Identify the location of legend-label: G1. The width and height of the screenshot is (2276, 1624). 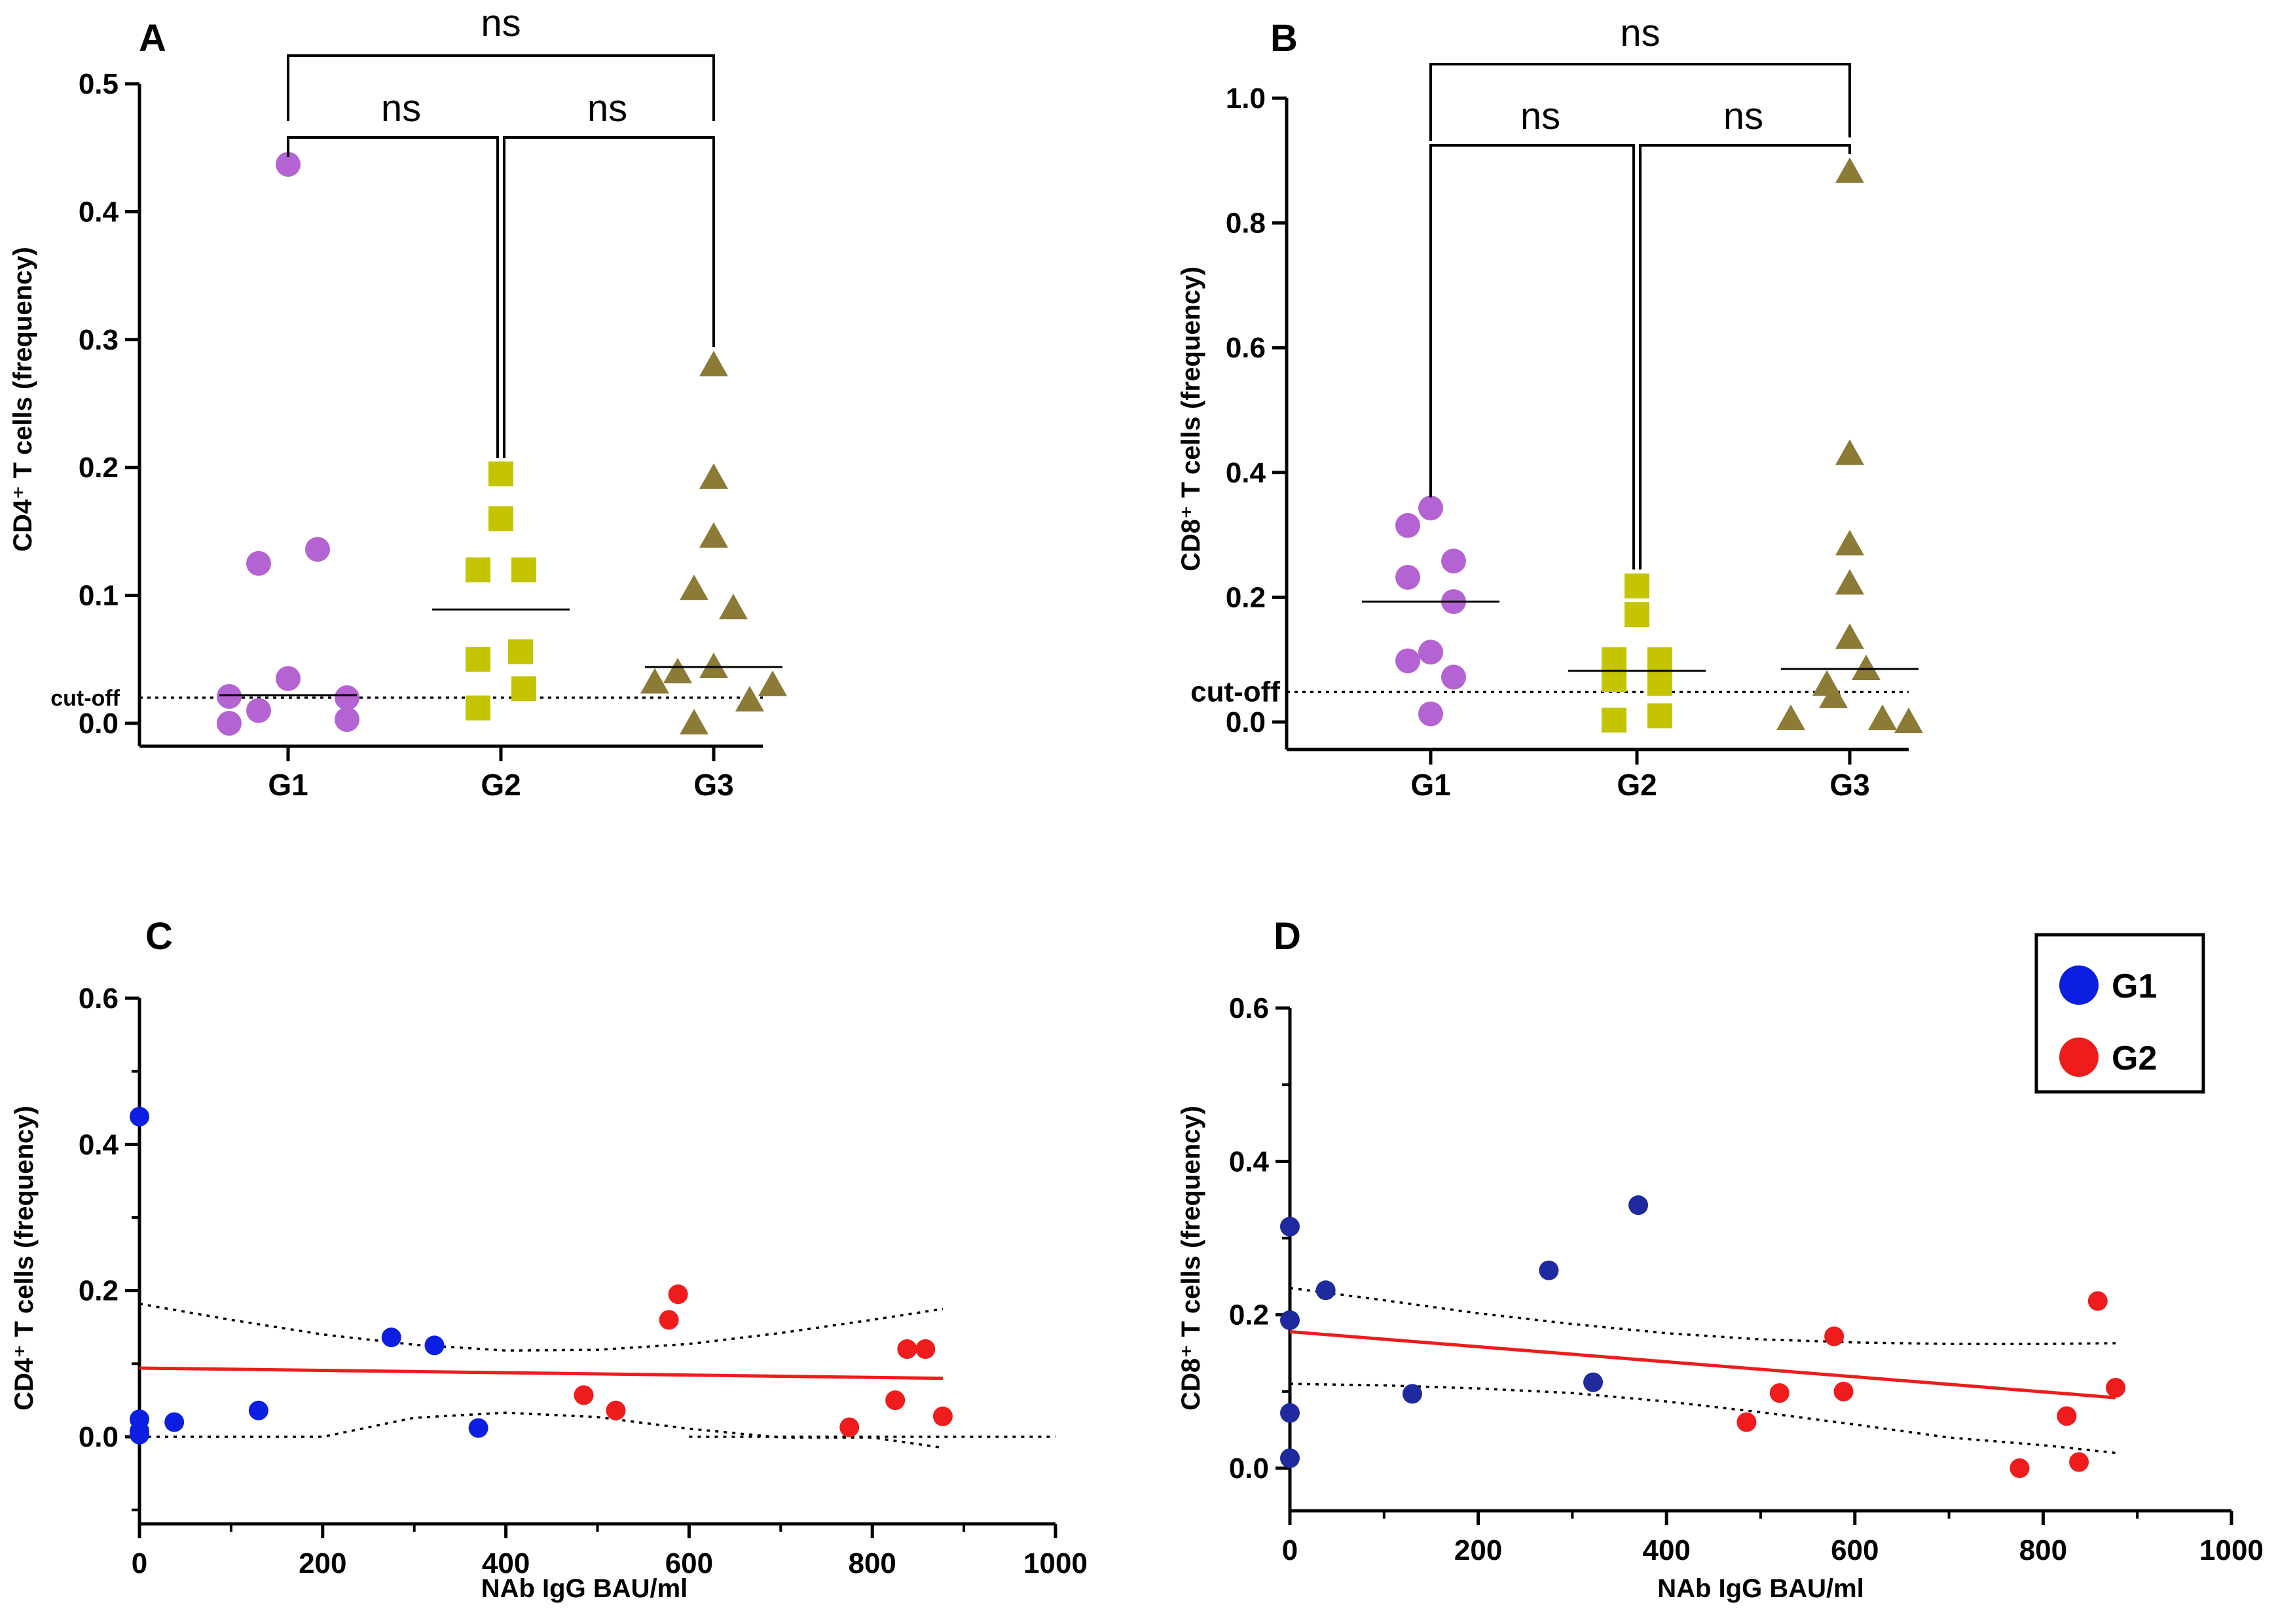
(2134, 986).